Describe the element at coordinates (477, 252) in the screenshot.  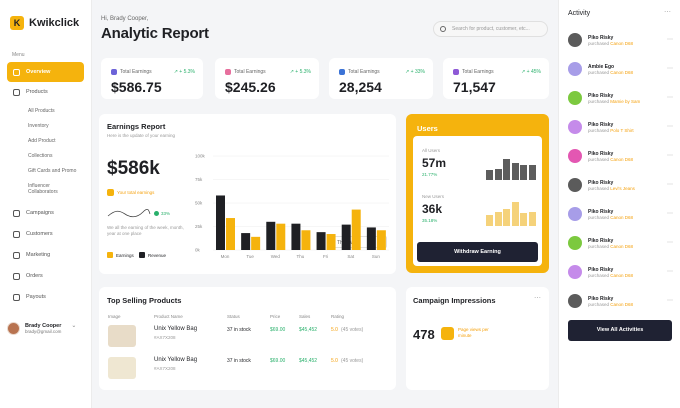
I see `withdraw-earning-button: Withdraw Earning` at that location.